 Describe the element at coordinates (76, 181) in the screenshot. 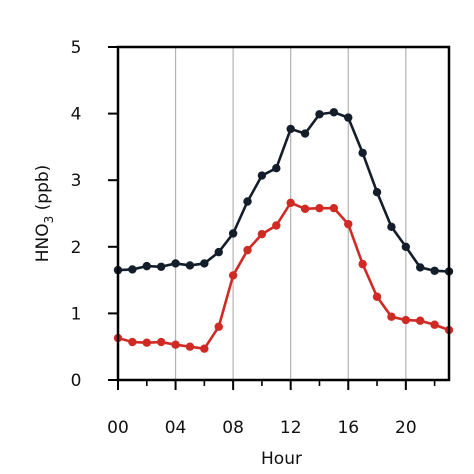

I see `y-tick-label: 3` at that location.